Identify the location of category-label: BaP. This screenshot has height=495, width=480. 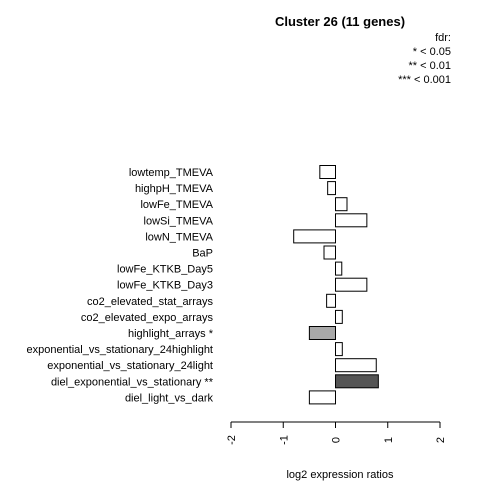
(202, 254).